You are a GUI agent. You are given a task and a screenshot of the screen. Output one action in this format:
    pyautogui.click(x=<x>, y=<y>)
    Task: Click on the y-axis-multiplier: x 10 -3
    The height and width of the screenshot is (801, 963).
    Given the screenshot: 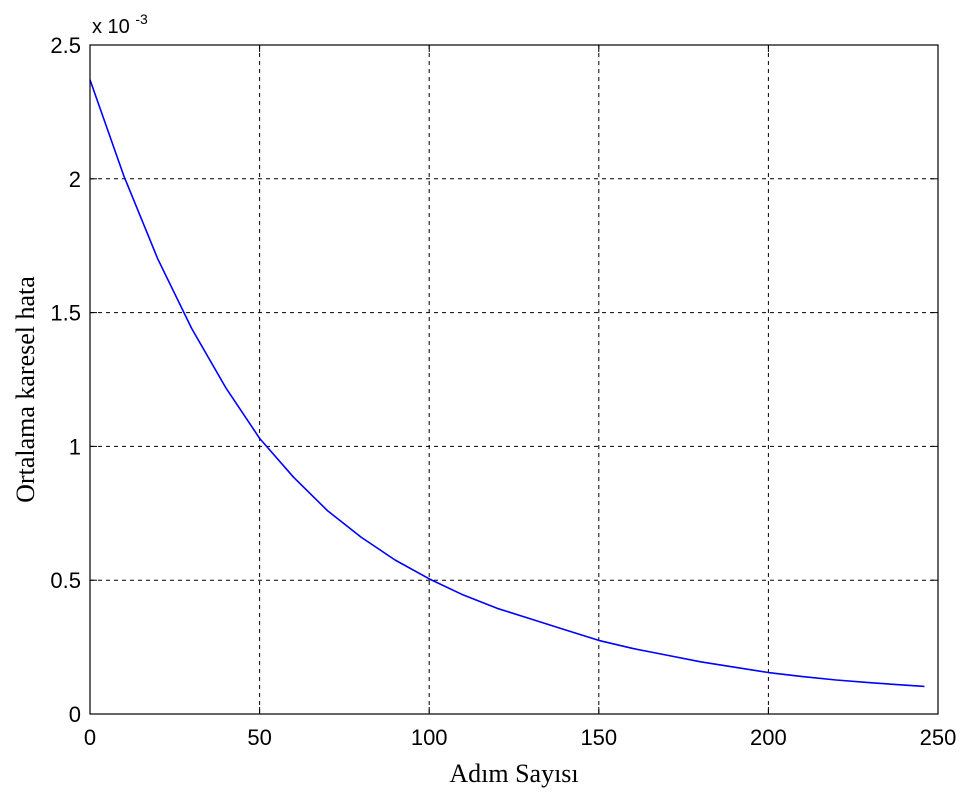 What is the action you would take?
    pyautogui.click(x=120, y=24)
    